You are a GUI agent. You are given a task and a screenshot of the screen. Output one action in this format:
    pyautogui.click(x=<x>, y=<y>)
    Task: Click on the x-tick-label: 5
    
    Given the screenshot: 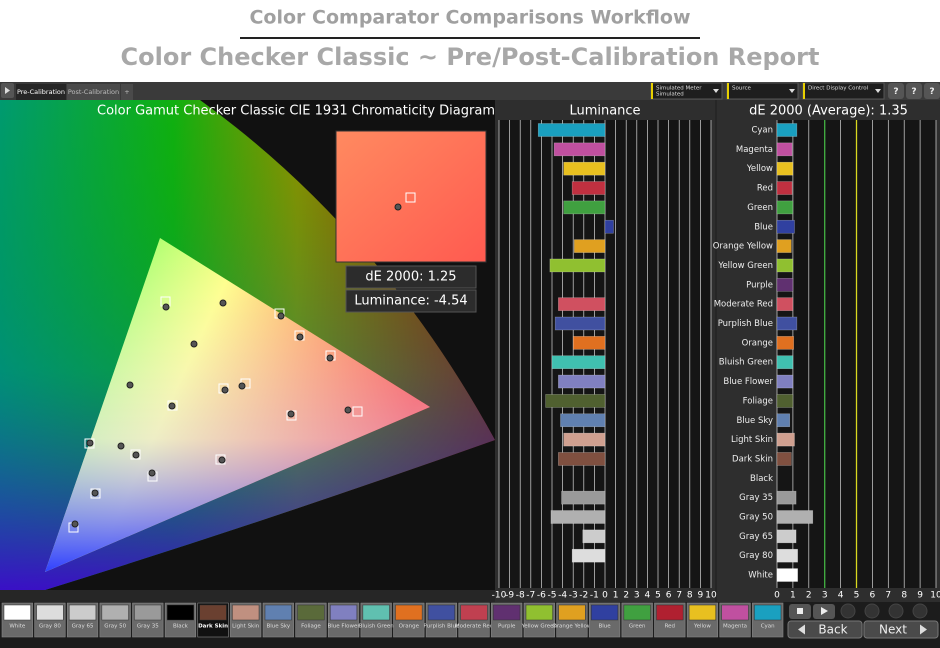 What is the action you would take?
    pyautogui.click(x=857, y=596)
    